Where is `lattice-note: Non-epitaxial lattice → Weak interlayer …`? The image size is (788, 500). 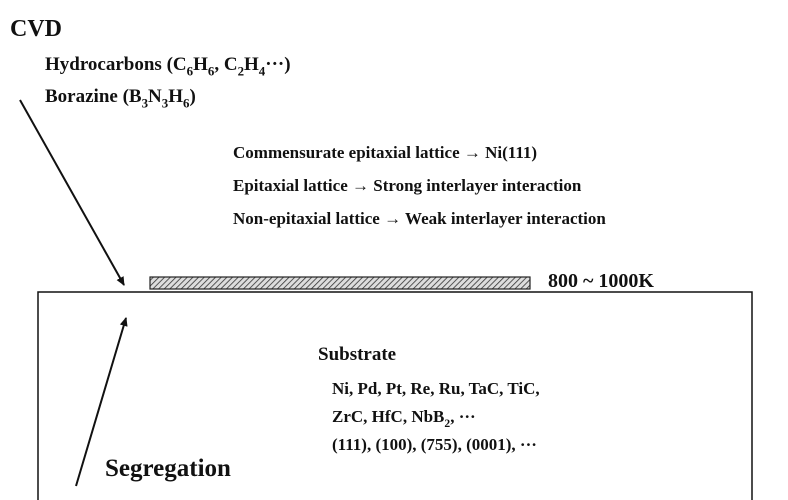 lattice-note: Non-epitaxial lattice → Weak interlayer … is located at coordinates (419, 218).